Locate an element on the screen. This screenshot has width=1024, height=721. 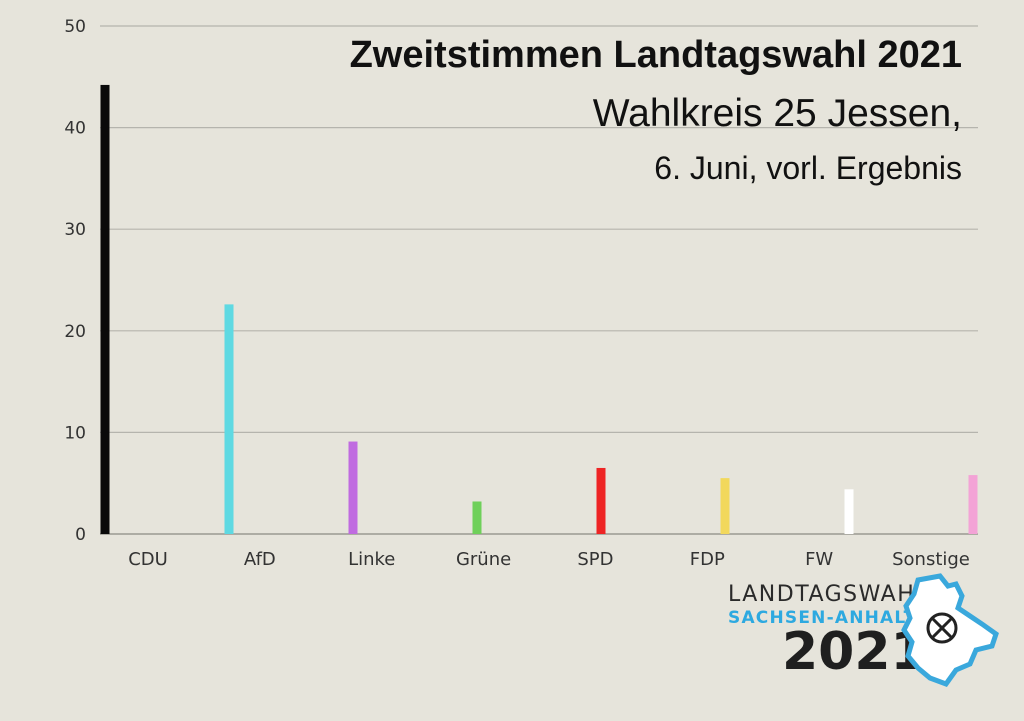
x-tick-label-grne: Grüne is located at coordinates (483, 559).